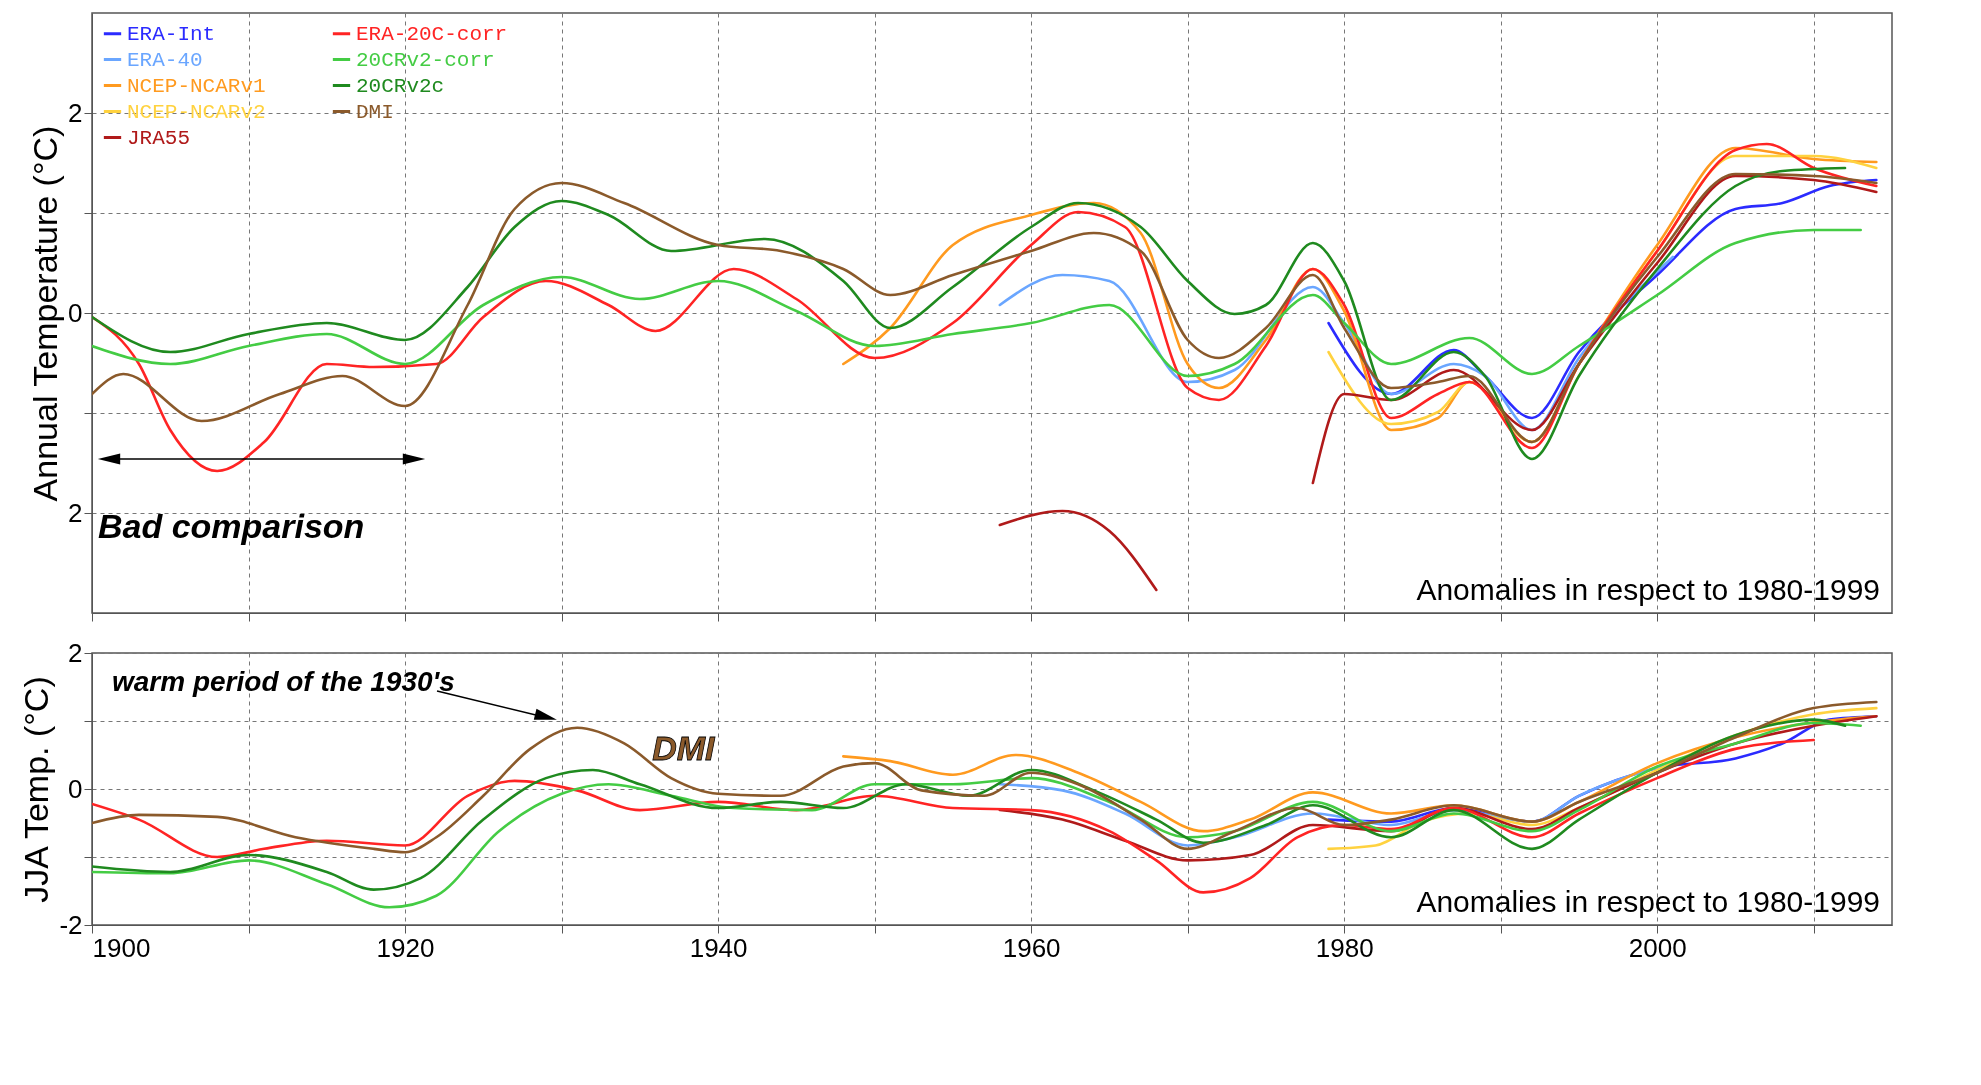  Describe the element at coordinates (283, 681) in the screenshot. I see `annotation: warm period of the 1930's` at that location.